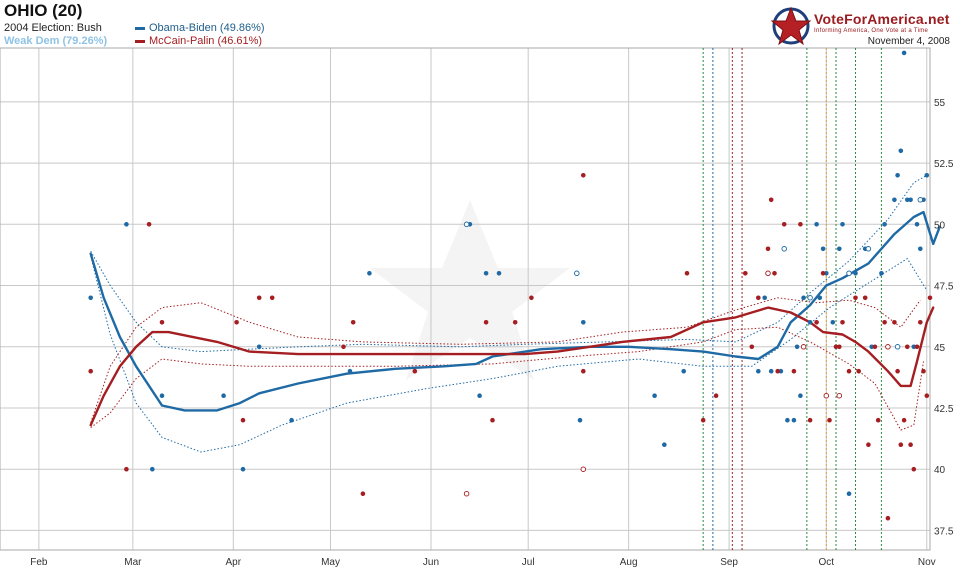  I want to click on y-tick-label: 52.5, so click(944, 164).